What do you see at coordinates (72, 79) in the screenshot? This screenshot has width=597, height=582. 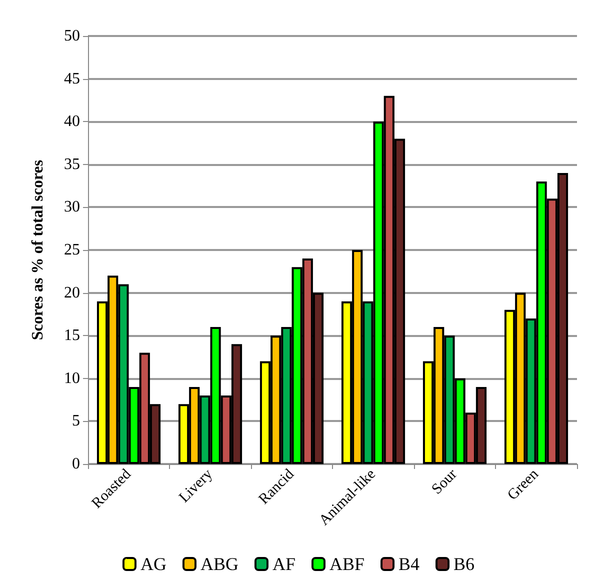 I see `y-tick-label: 45` at bounding box center [72, 79].